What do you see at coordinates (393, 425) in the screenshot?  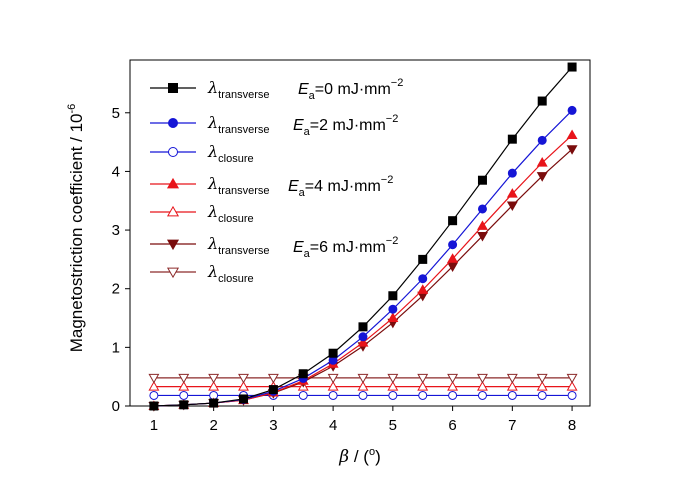 I see `x-tick-label: 5` at bounding box center [393, 425].